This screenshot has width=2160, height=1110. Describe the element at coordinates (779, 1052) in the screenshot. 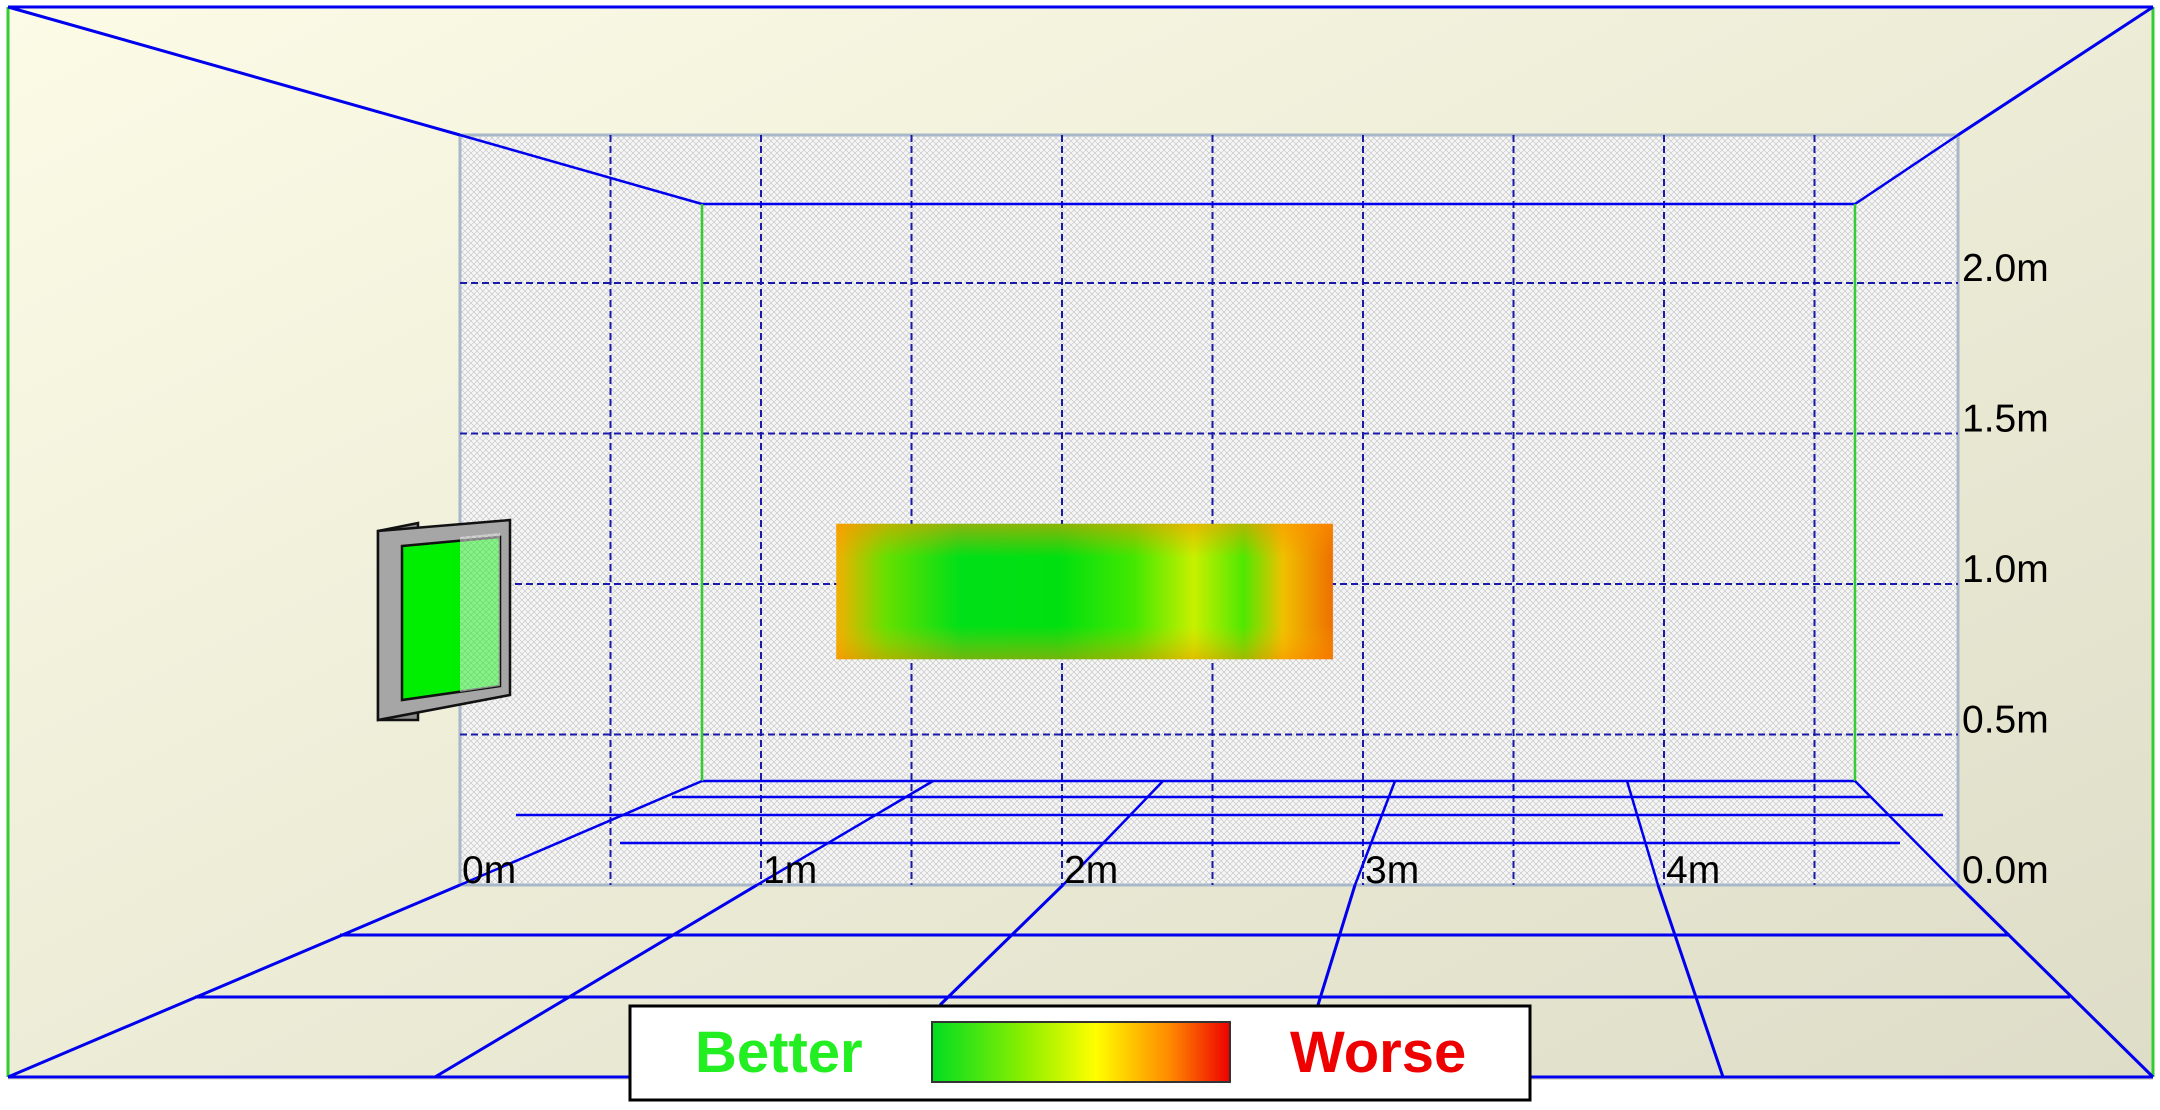

I see `legend-better-label: Better` at that location.